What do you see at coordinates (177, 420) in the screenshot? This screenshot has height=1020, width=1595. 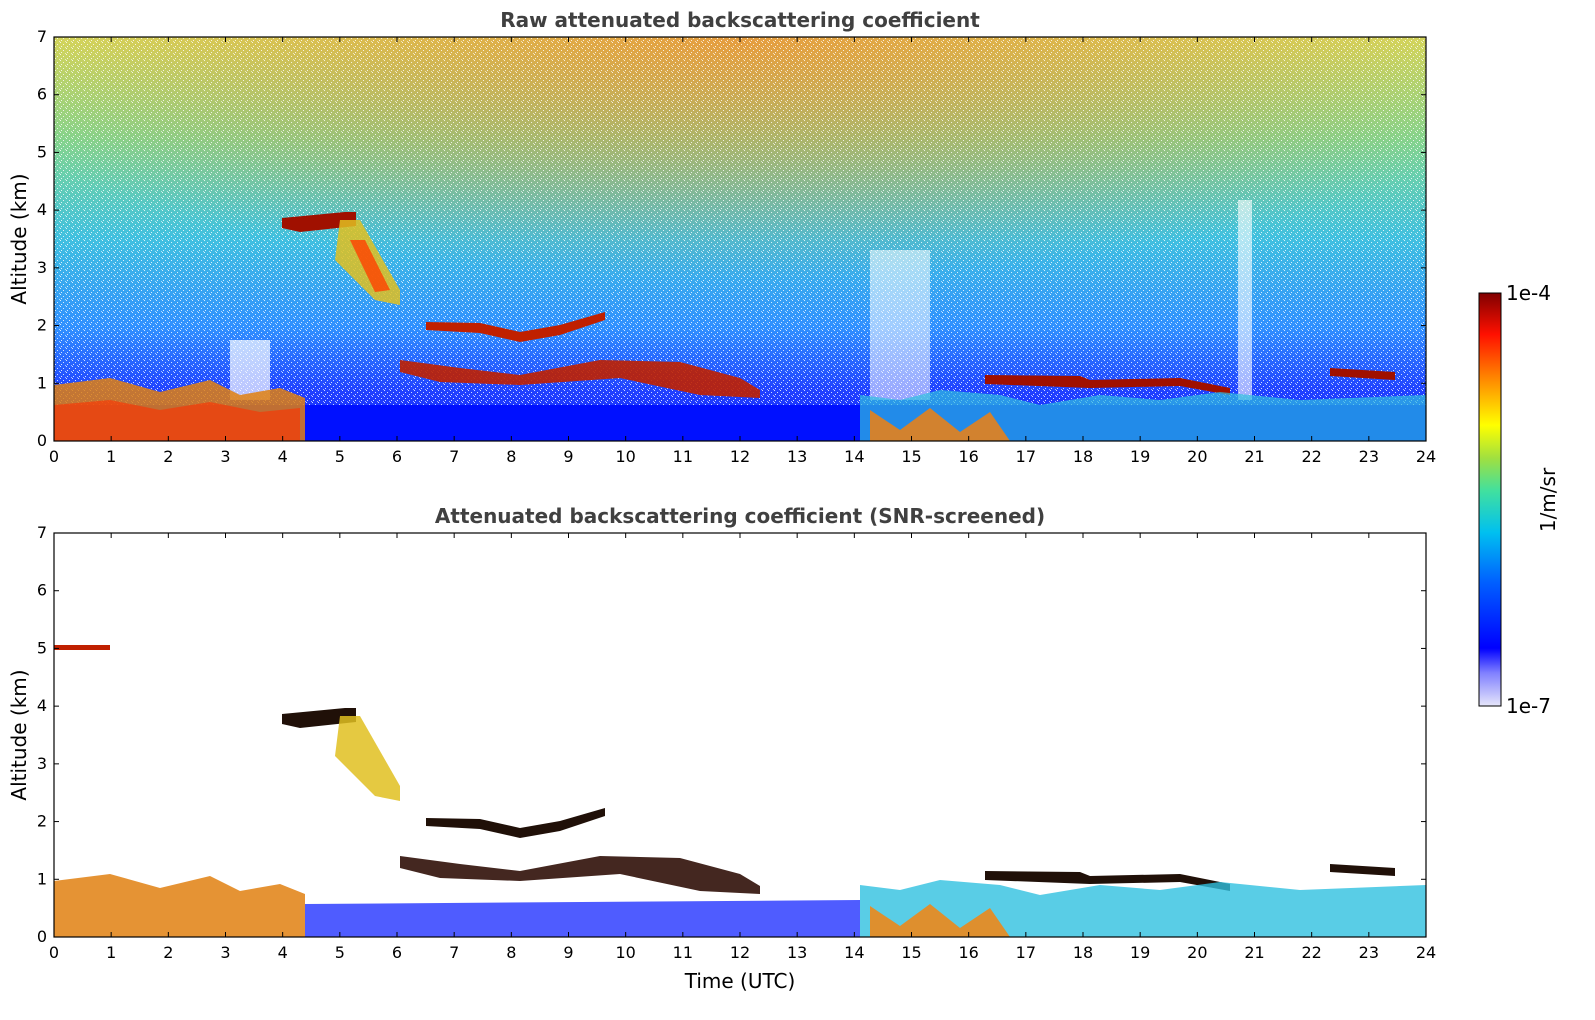 I see `raw-boundary-layer-core` at bounding box center [177, 420].